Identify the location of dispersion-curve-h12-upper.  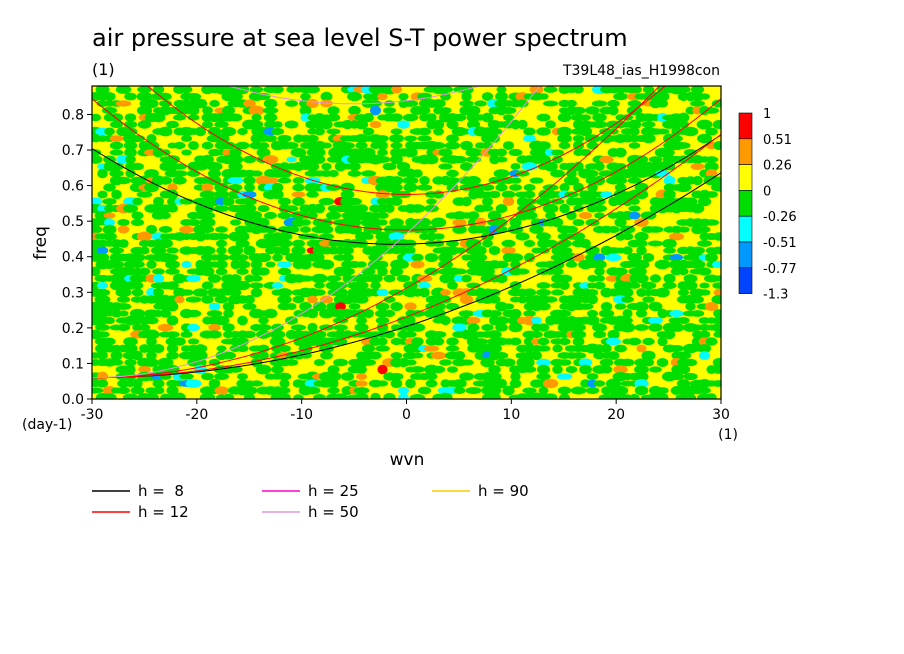
(406, 141).